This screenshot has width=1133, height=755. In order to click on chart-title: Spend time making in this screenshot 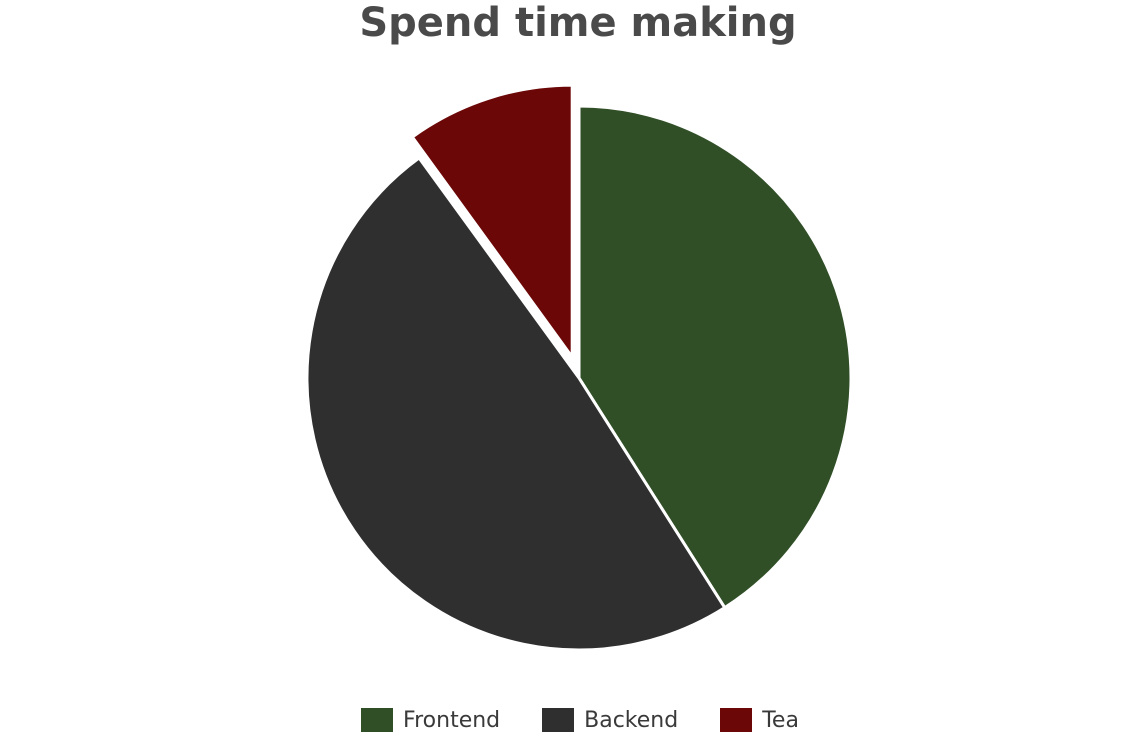, I will do `click(578, 23)`.